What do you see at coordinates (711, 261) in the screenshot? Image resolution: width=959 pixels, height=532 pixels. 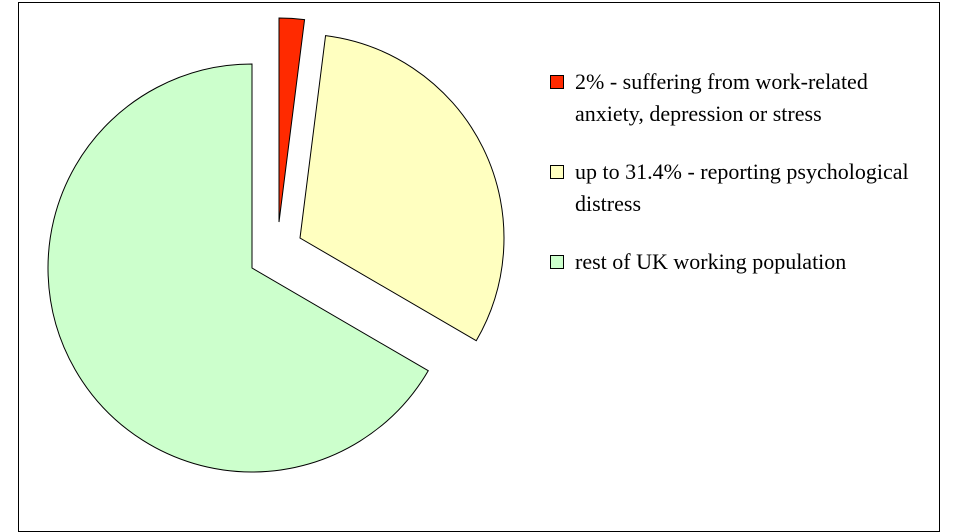 I see `legend-label: rest of UK working population` at bounding box center [711, 261].